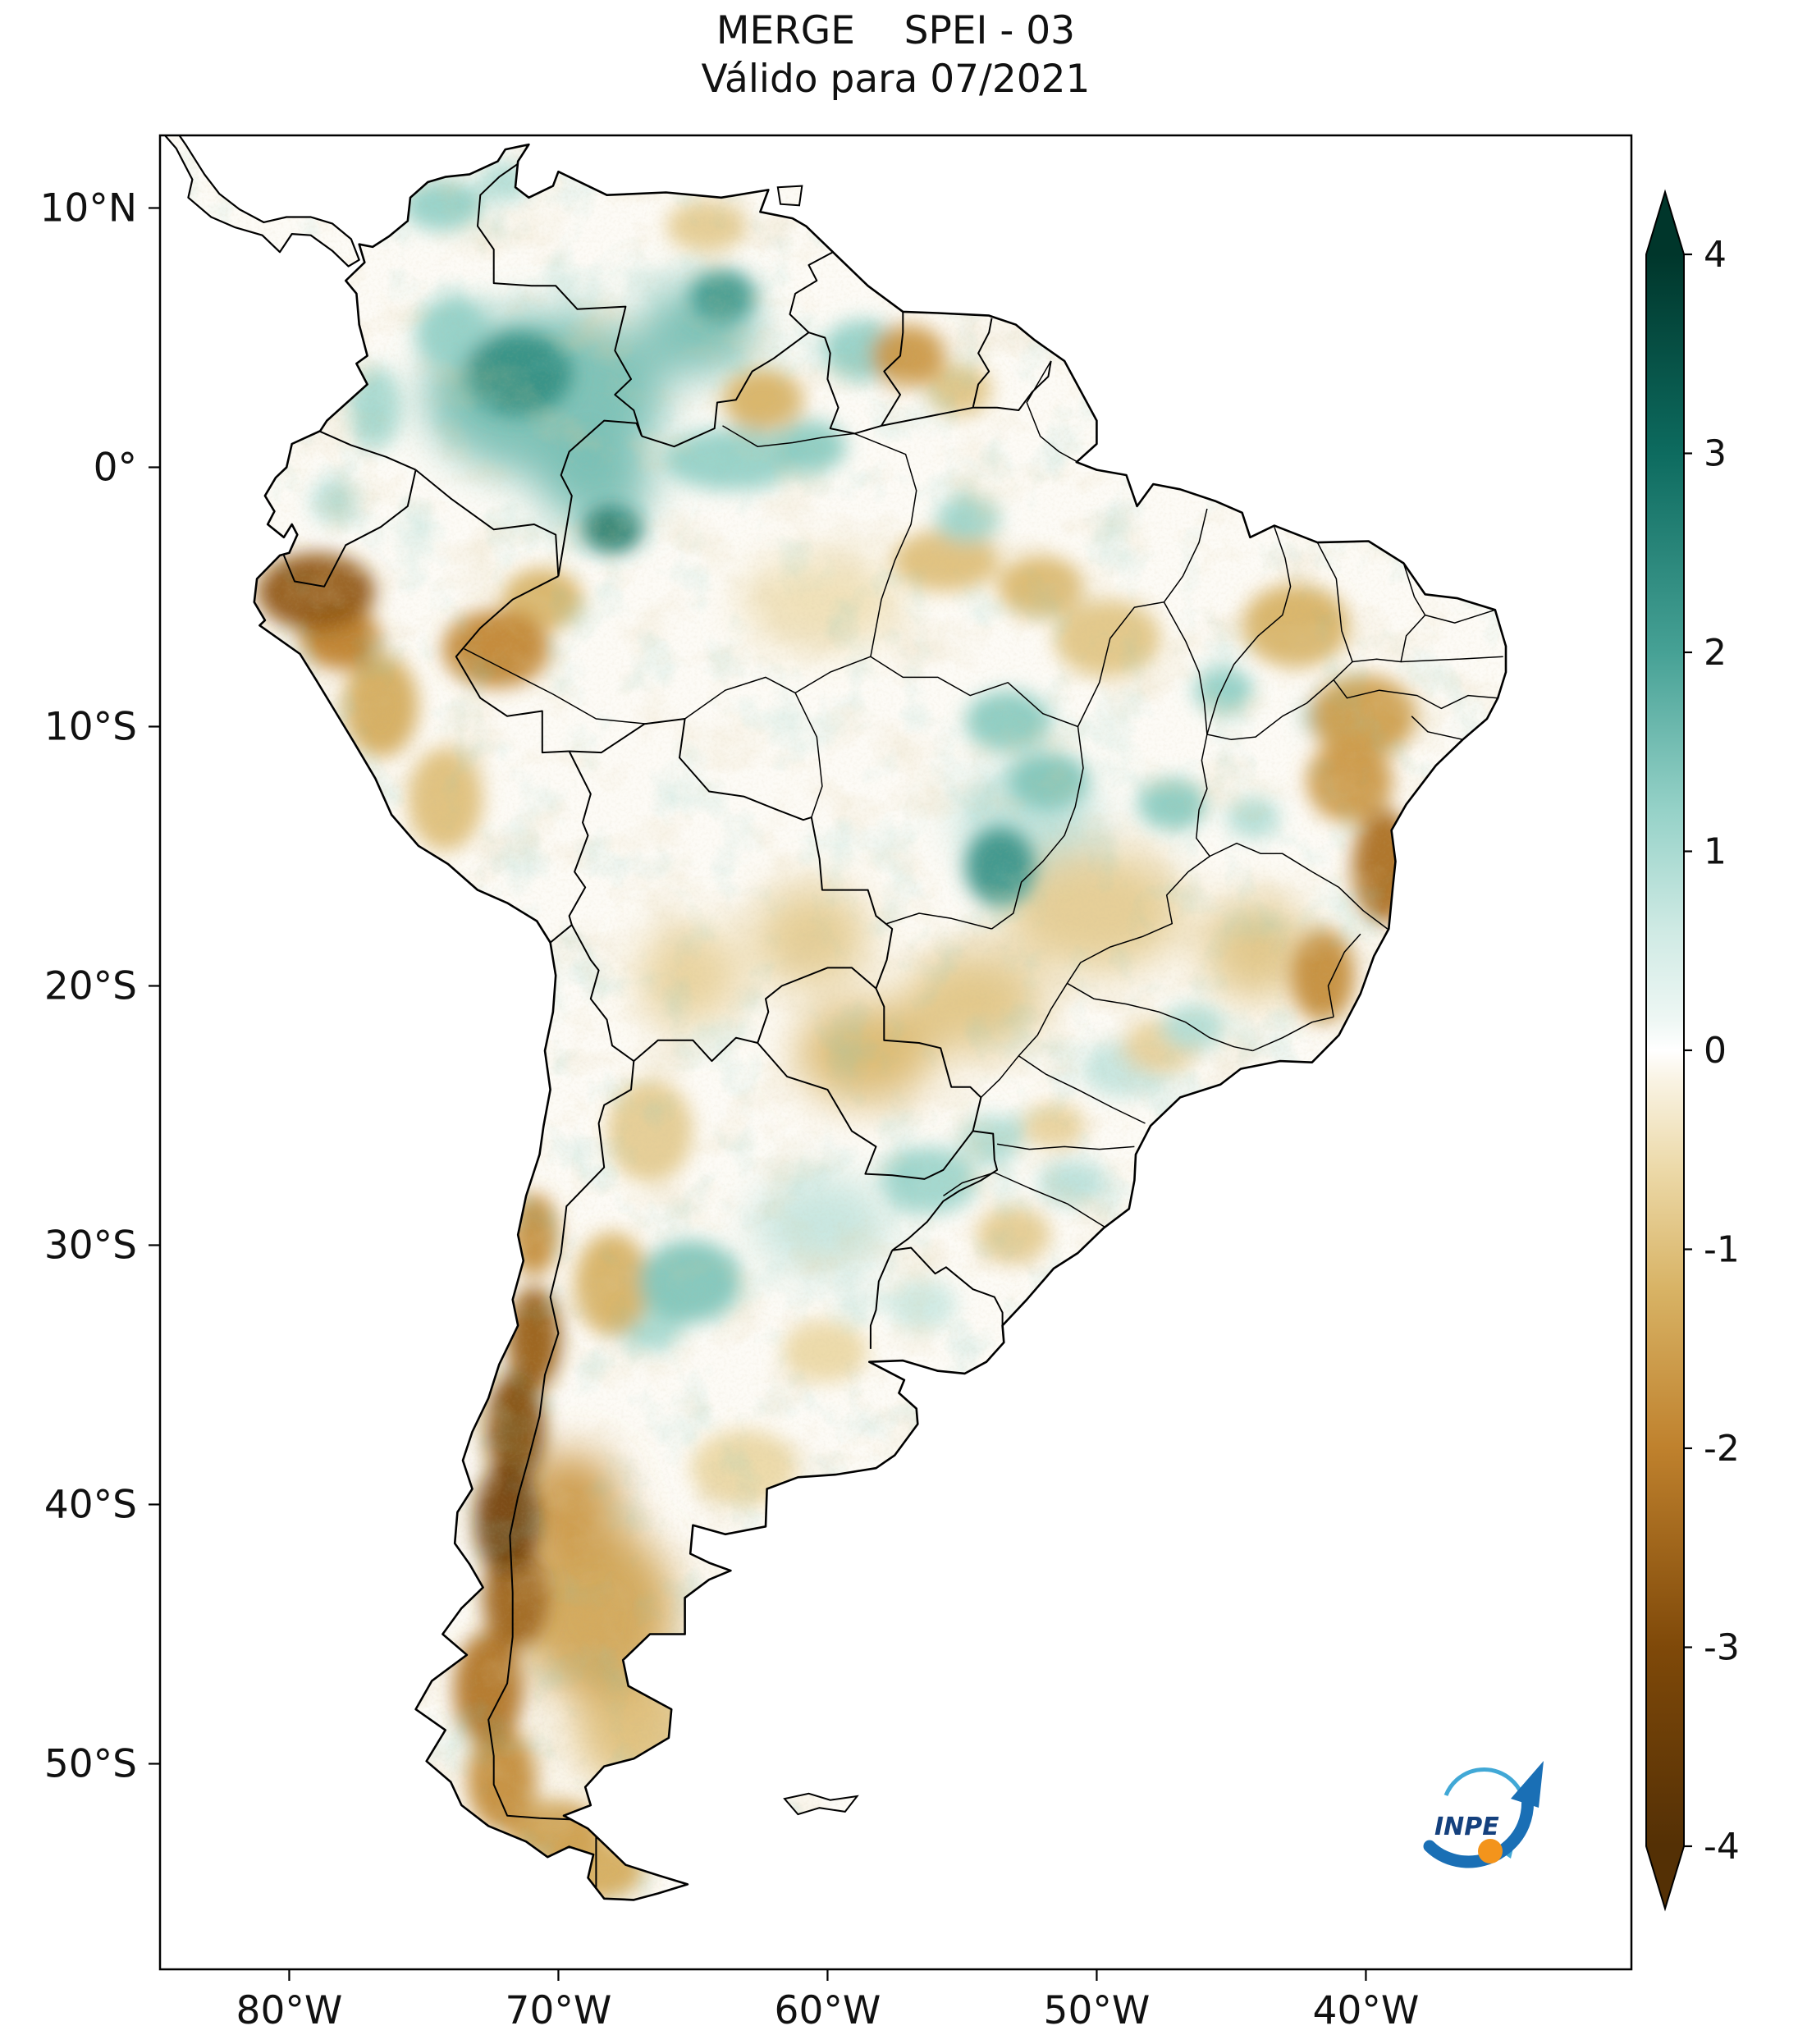 The width and height of the screenshot is (1798, 2044). I want to click on lat-tick-label: 40°S, so click(90, 1504).